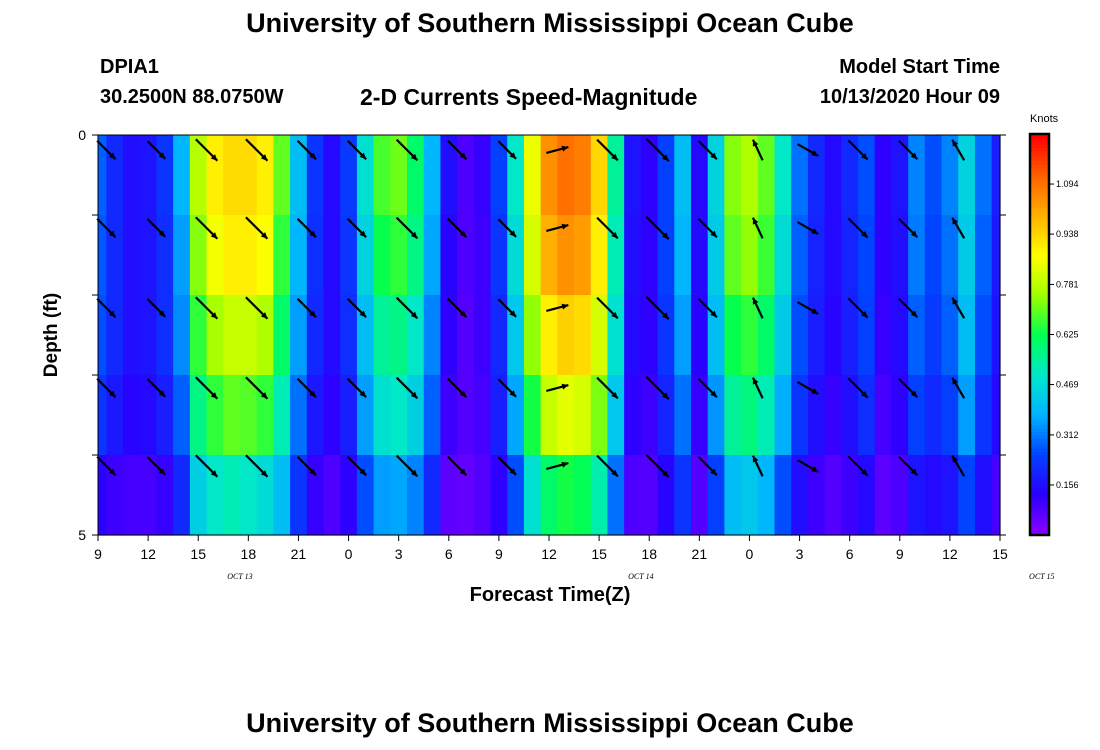 The image size is (1100, 750). What do you see at coordinates (499, 554) in the screenshot?
I see `x-tick-label: 9` at bounding box center [499, 554].